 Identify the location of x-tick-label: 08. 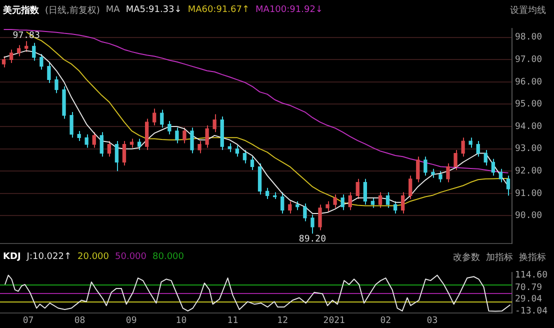
(80, 321).